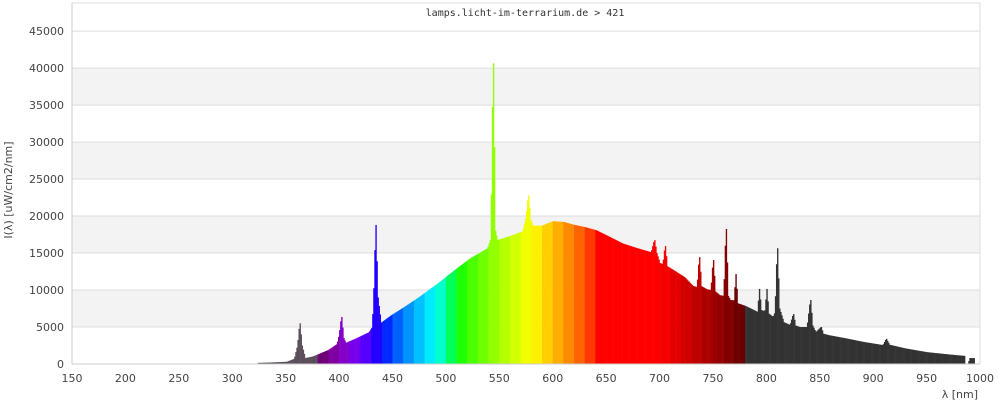 This screenshot has width=1000, height=400. What do you see at coordinates (873, 378) in the screenshot?
I see `x-tick-label: 900` at bounding box center [873, 378].